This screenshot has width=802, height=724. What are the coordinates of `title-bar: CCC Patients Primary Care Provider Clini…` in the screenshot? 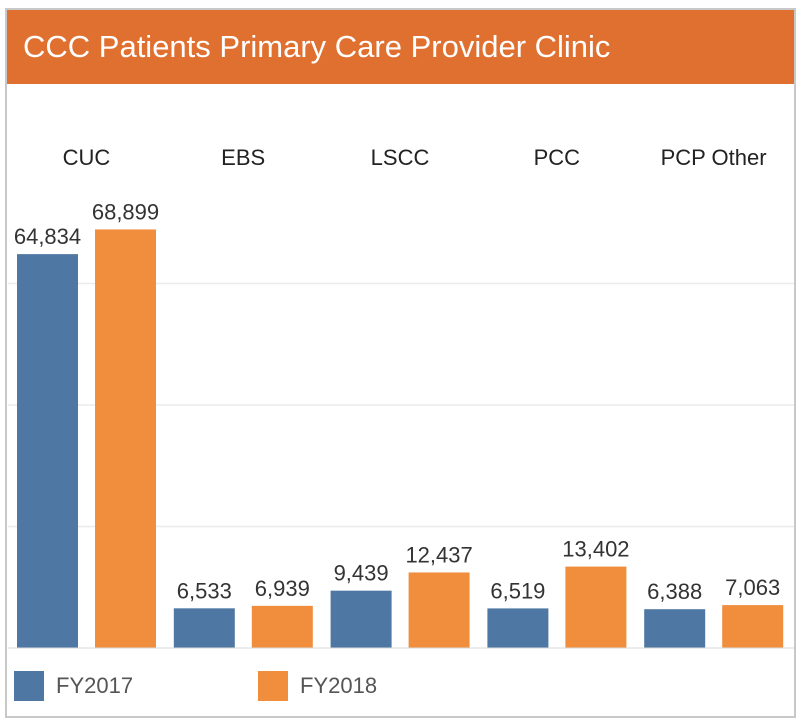 It's located at (400, 47).